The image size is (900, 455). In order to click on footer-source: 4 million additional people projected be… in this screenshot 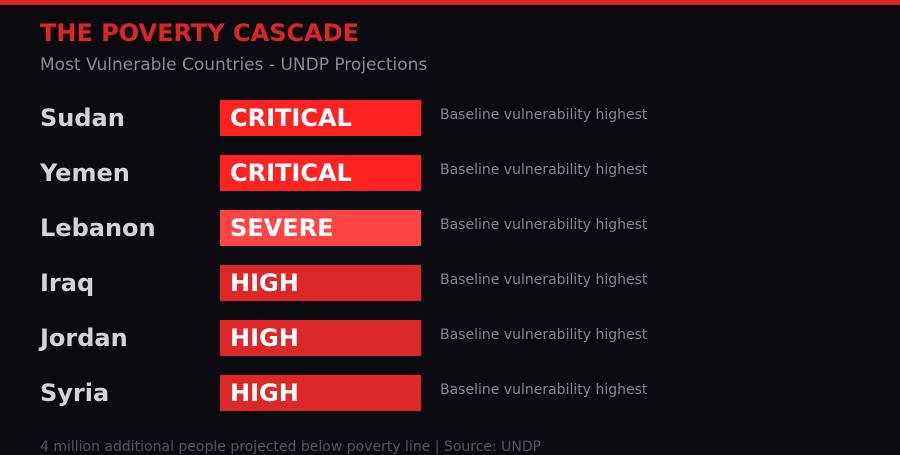, I will do `click(291, 447)`.